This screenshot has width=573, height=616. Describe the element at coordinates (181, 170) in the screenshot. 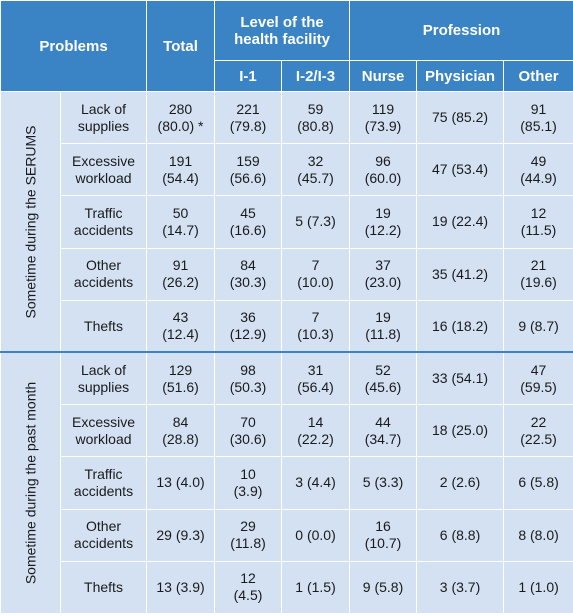

I see `value-cell-total: 191 (54.4)` at that location.